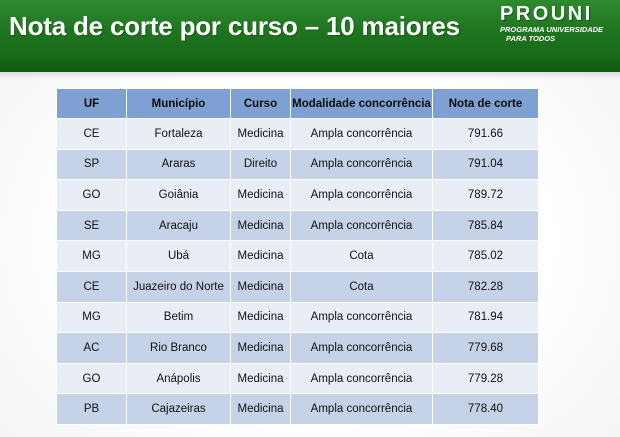  Describe the element at coordinates (178, 409) in the screenshot. I see `cell-municipio: Cajazeiras` at that location.